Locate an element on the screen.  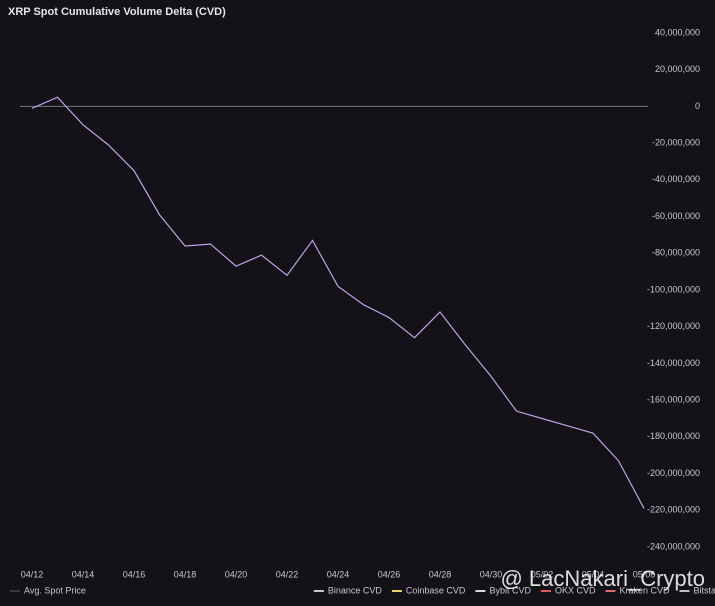
x-tick-label: 04/24 is located at coordinates (338, 574).